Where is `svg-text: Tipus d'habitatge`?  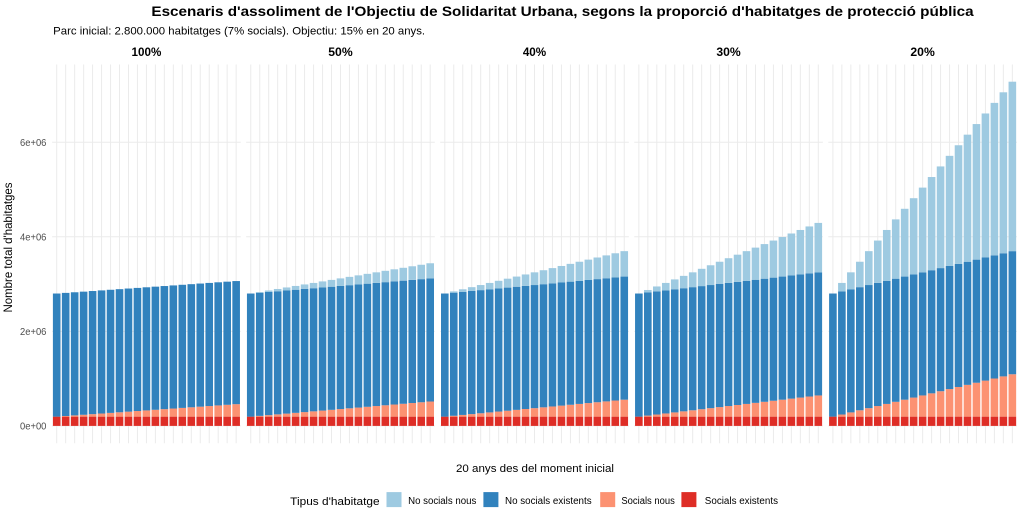
svg-text: Tipus d'habitatge is located at coordinates (334, 502).